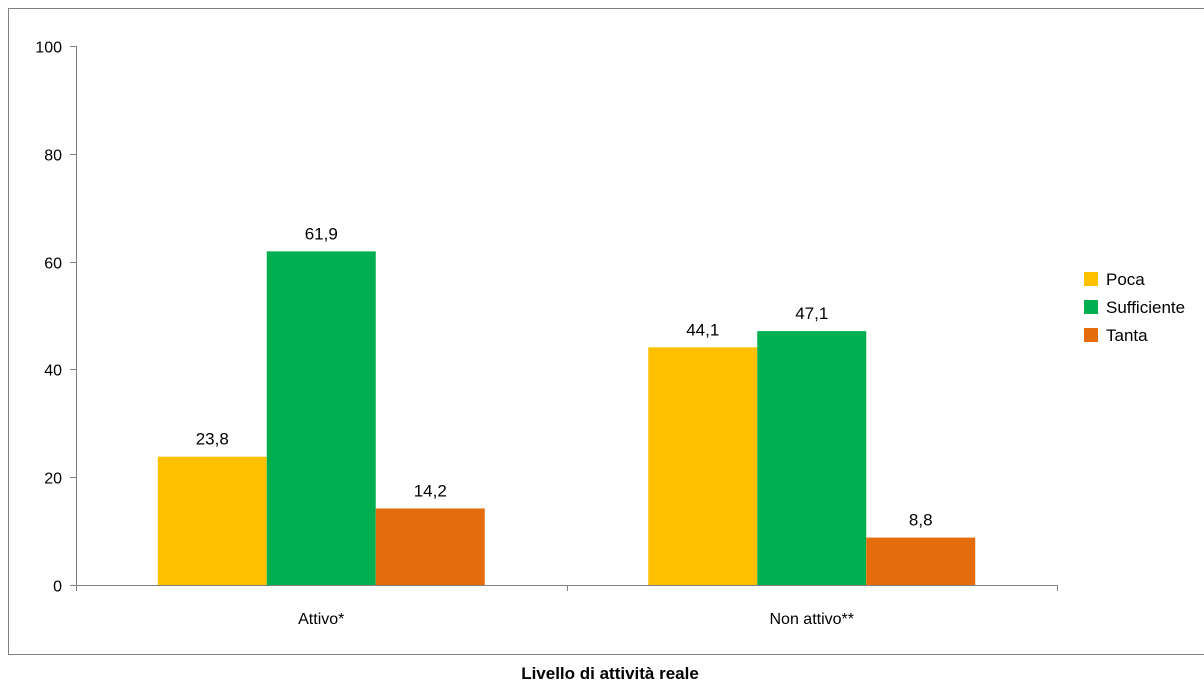  I want to click on data-label: 44,1, so click(702, 329).